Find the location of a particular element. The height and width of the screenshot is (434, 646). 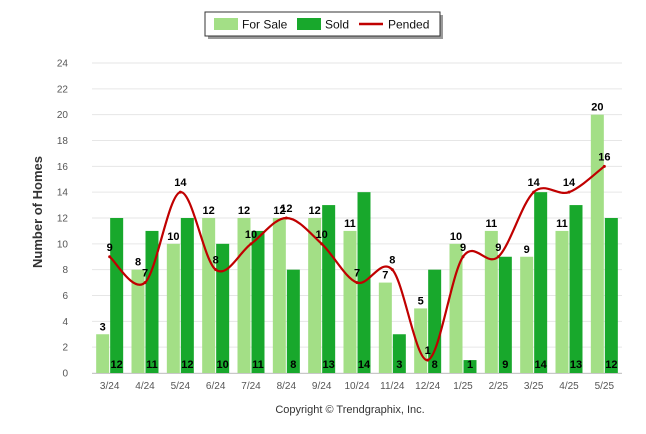

x-tick-label: 12/24 is located at coordinates (427, 386).